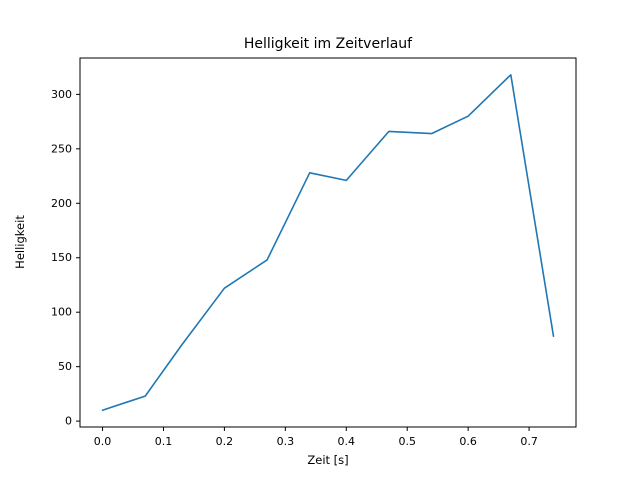 The width and height of the screenshot is (640, 480). Describe the element at coordinates (327, 460) in the screenshot. I see `x-axis-label: Zeit [s]` at that location.